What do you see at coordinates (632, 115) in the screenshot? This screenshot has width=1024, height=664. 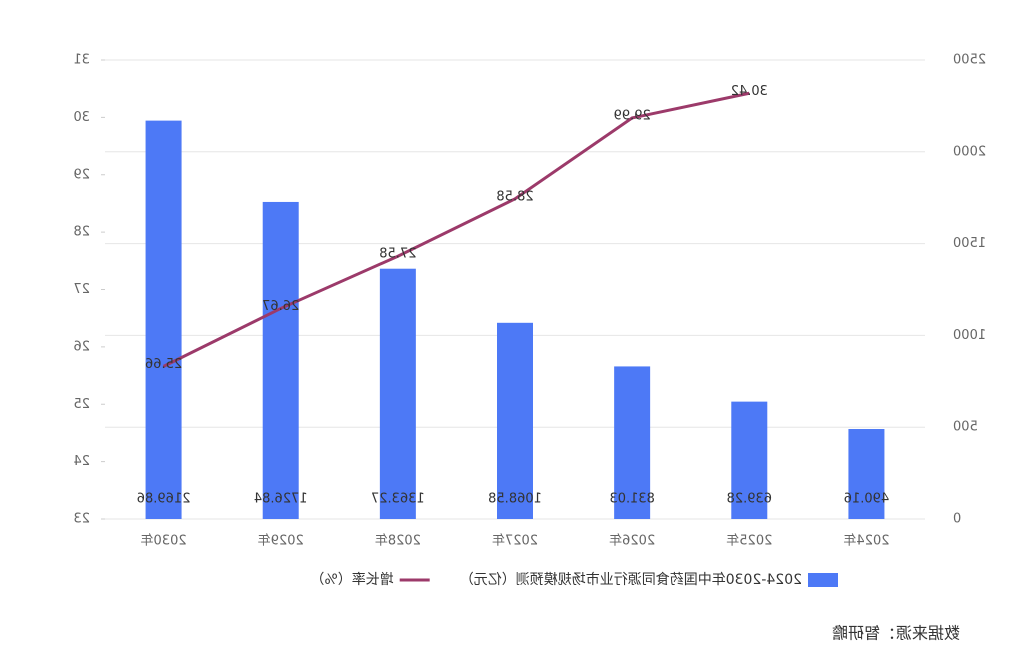 I see `line-value-label: 29.99` at bounding box center [632, 115].